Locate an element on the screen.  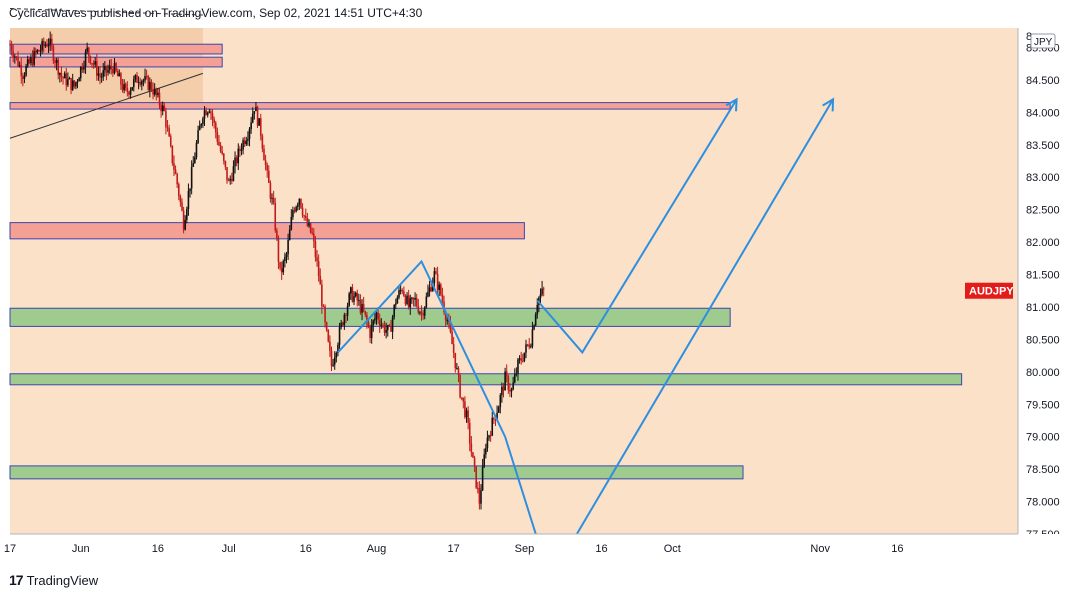
support-zone is located at coordinates (376, 472).